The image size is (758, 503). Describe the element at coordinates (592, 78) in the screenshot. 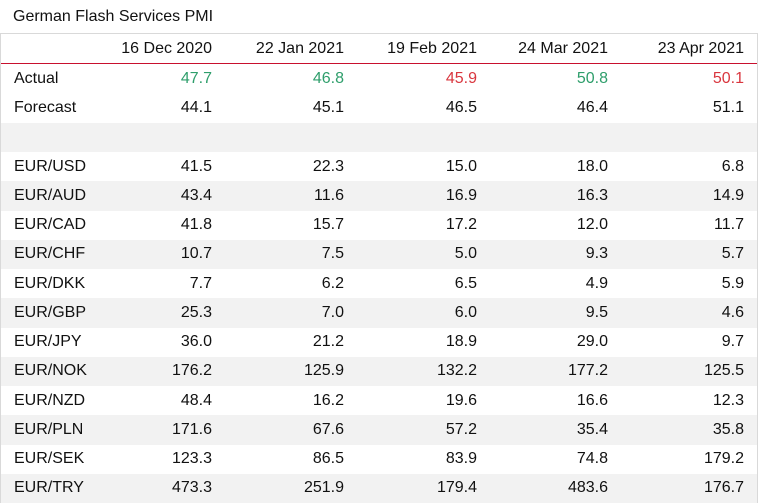

I see `actual-value: 50.8` at that location.